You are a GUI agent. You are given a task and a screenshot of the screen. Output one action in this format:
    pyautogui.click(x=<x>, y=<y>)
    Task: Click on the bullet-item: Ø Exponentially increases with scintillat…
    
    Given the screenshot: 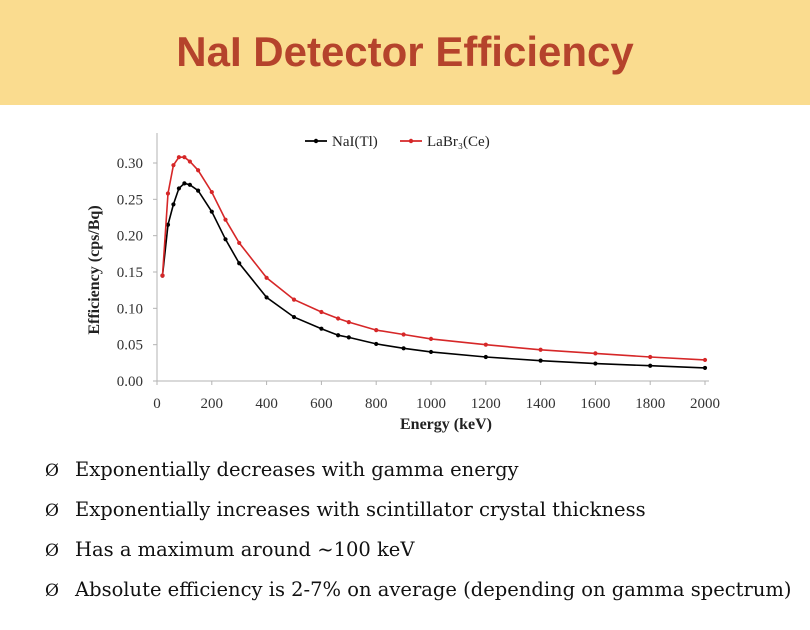 What is the action you would take?
    pyautogui.click(x=418, y=518)
    